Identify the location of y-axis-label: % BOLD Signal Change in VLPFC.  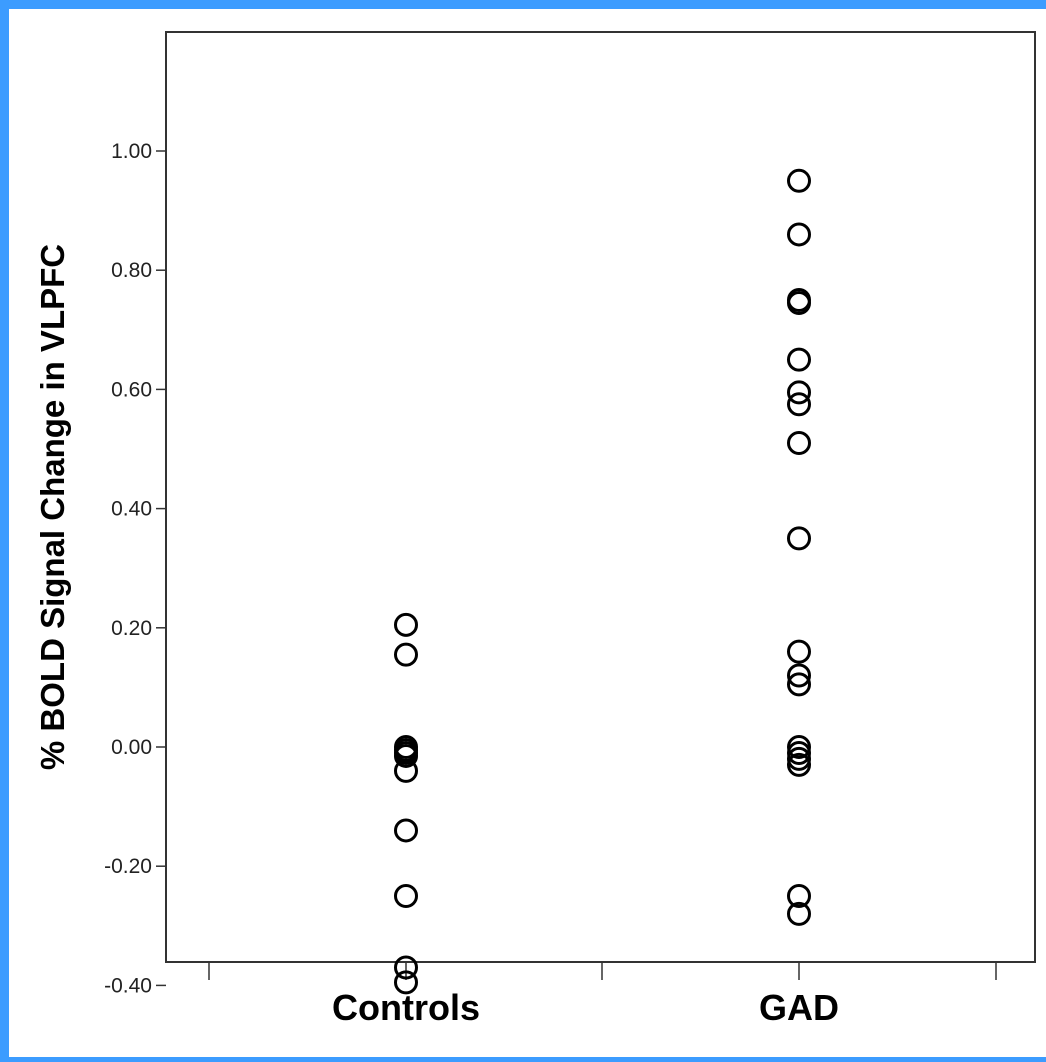
(52, 507).